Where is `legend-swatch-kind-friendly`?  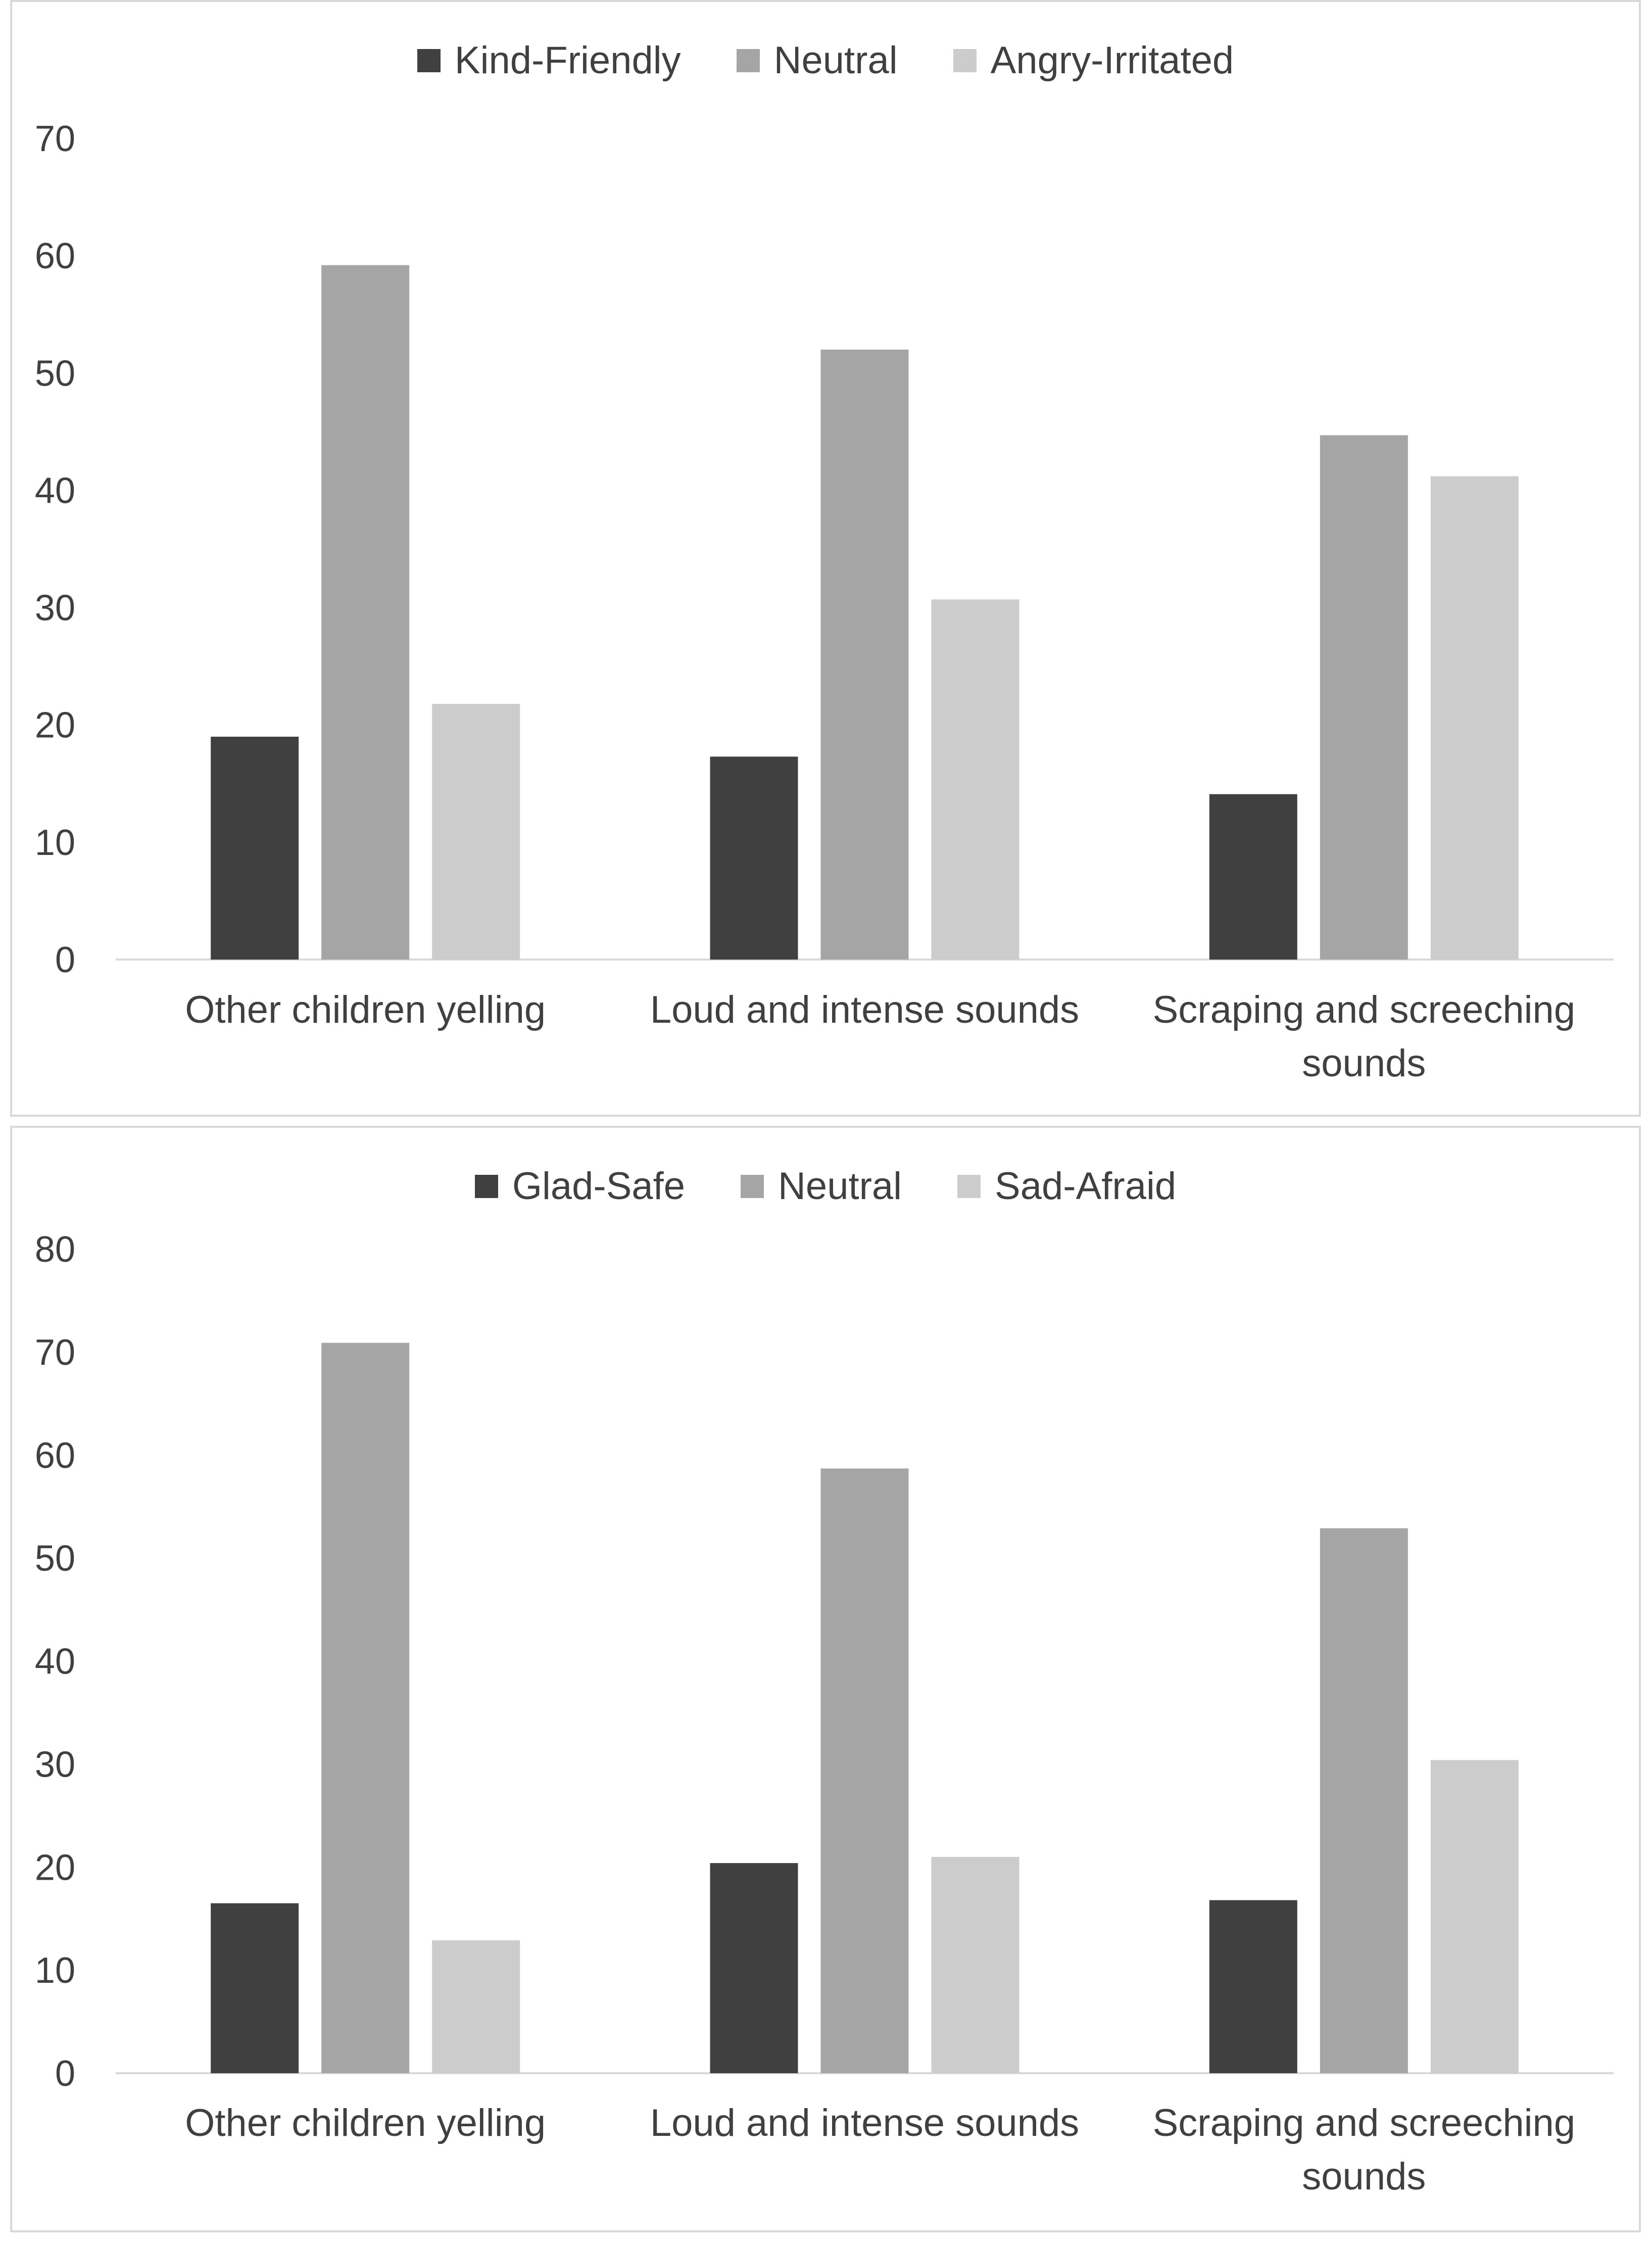
legend-swatch-kind-friendly is located at coordinates (429, 60).